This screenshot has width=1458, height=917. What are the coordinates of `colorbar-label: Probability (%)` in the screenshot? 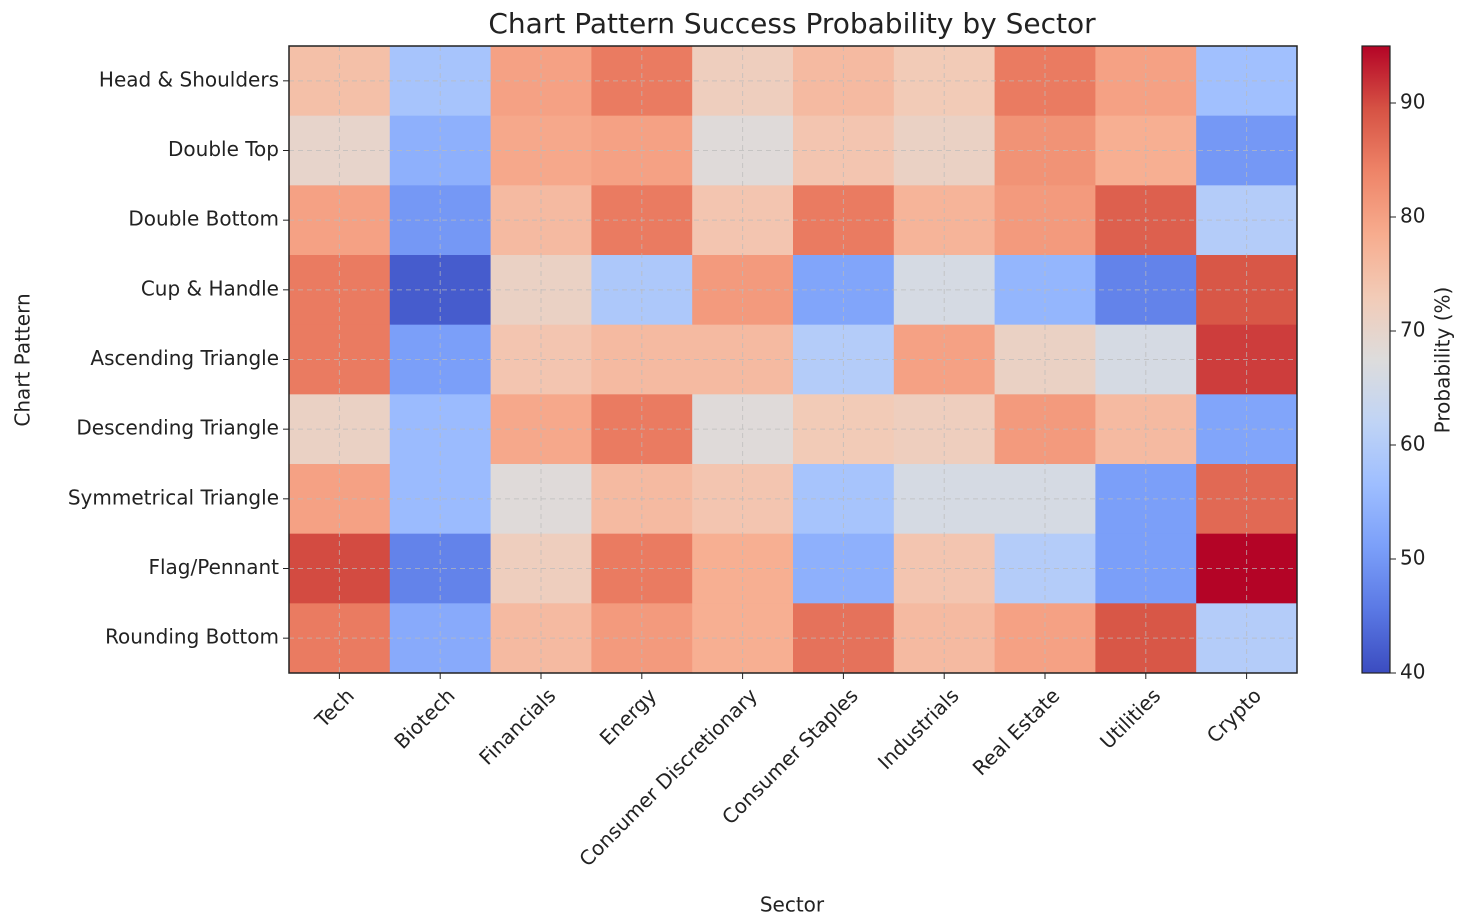 It's located at (1443, 360).